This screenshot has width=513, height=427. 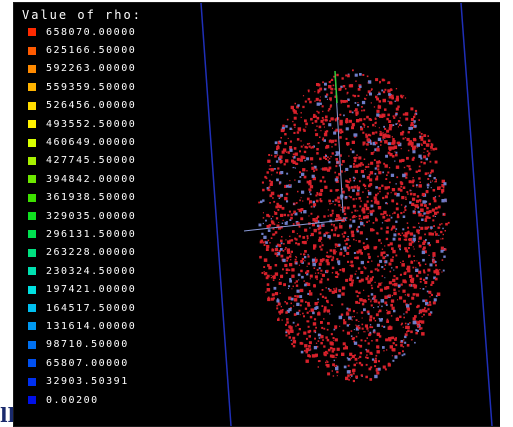 I want to click on legend-color-swatch, so click(x=32, y=124).